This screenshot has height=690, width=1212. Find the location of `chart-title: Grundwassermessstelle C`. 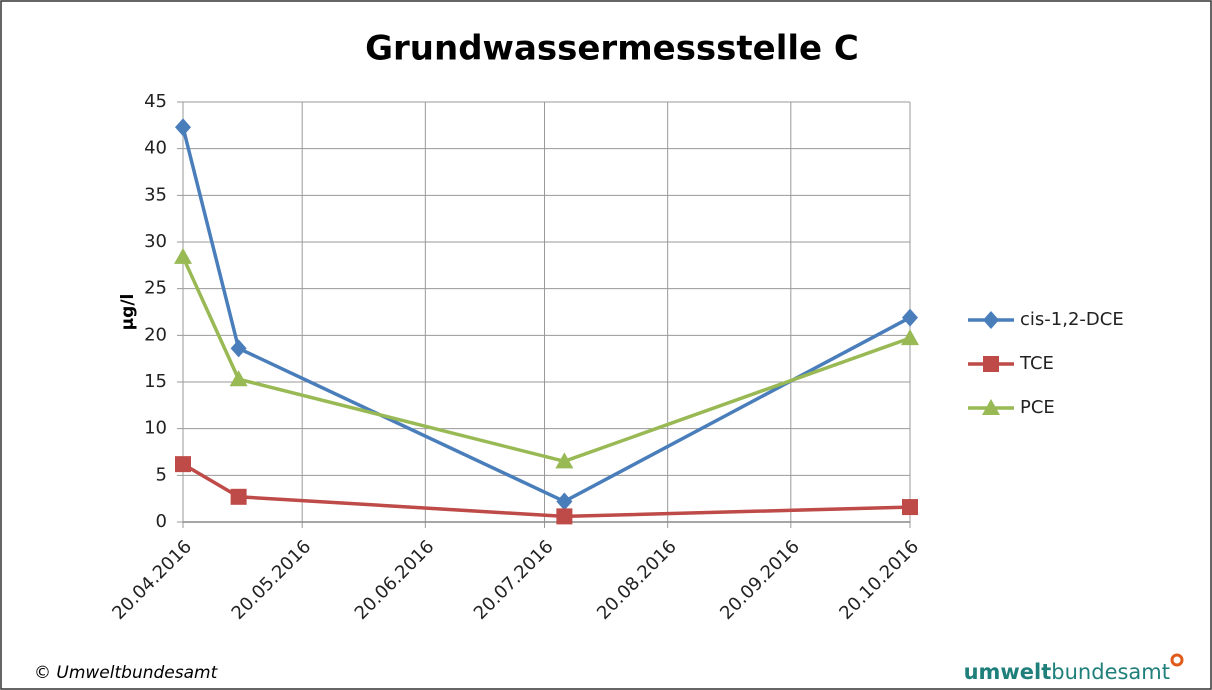

chart-title: Grundwassermessstelle C is located at coordinates (612, 49).